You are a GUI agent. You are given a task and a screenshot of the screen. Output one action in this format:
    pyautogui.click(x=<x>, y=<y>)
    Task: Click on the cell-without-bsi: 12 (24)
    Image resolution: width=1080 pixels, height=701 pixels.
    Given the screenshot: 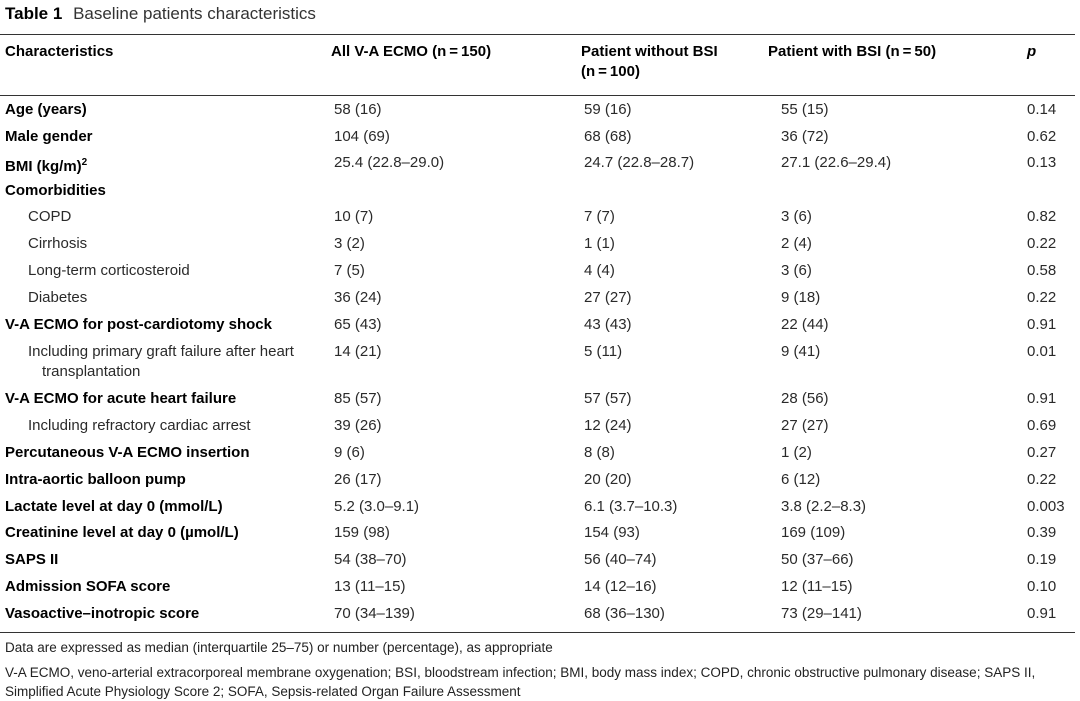 What is the action you would take?
    pyautogui.click(x=608, y=425)
    